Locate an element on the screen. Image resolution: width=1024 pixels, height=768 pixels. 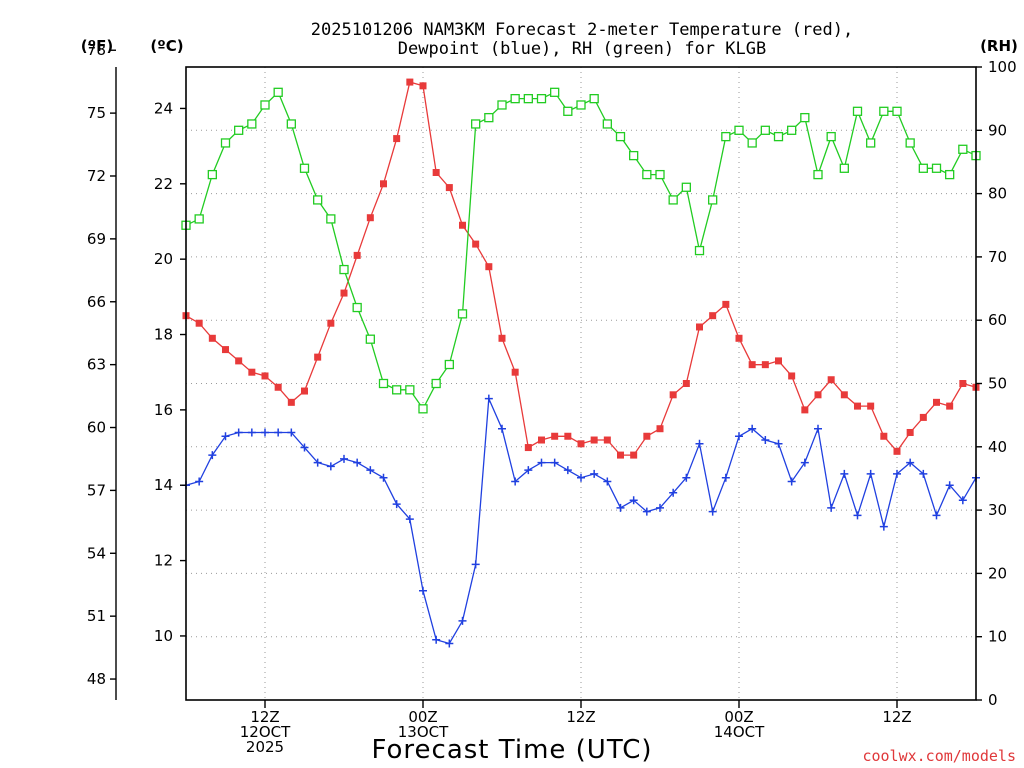
celsius-tick-label: 12 is located at coordinates (163, 561).